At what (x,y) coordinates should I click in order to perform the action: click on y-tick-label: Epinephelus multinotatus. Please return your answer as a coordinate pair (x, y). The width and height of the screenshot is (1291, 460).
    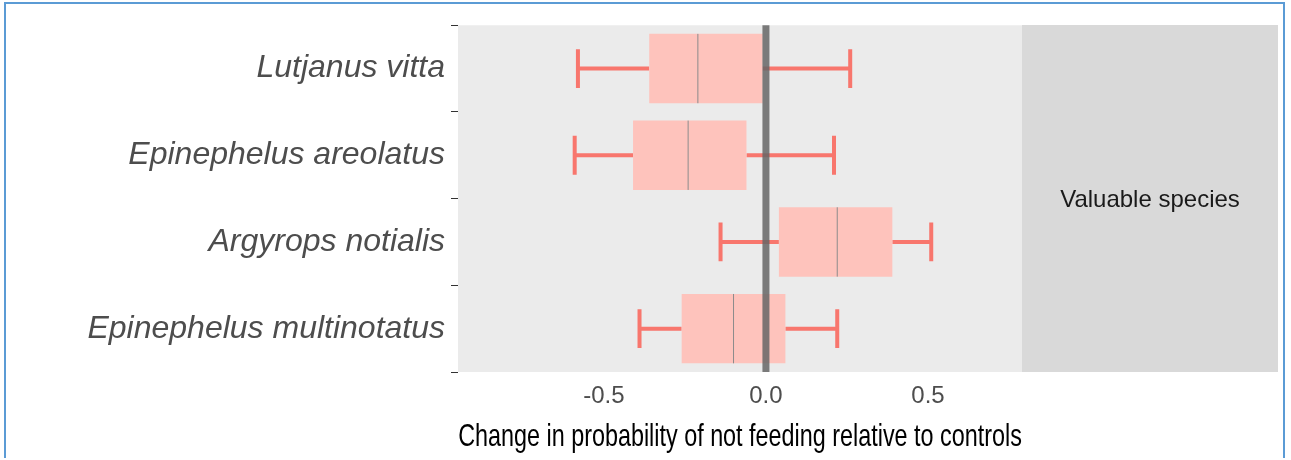
    Looking at the image, I should click on (266, 326).